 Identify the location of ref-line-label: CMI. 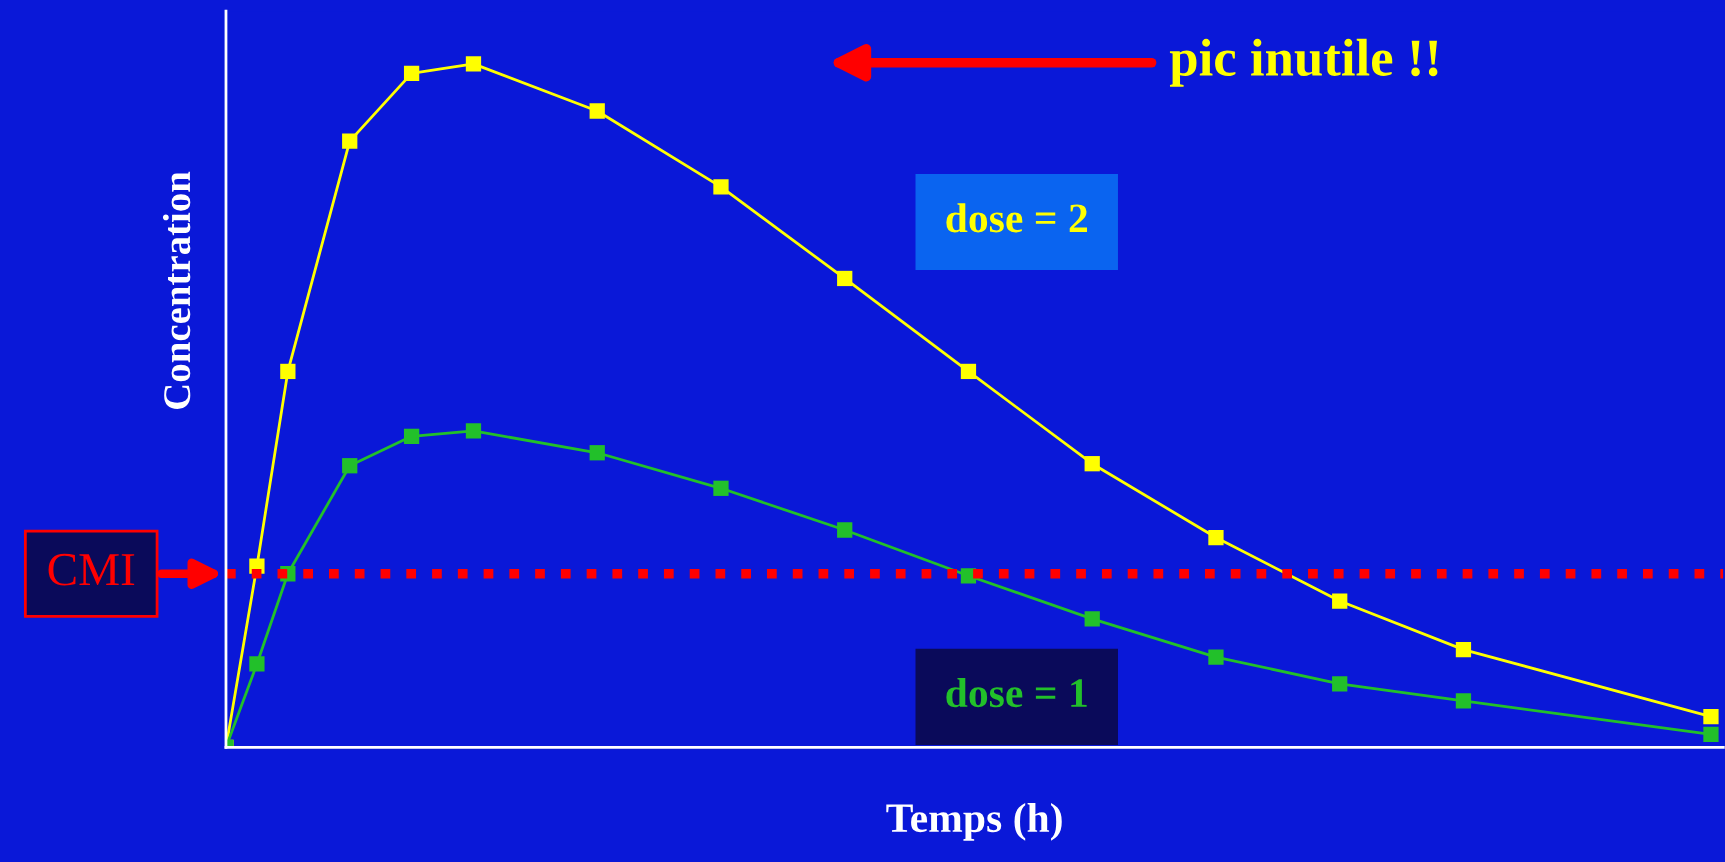
(91, 569).